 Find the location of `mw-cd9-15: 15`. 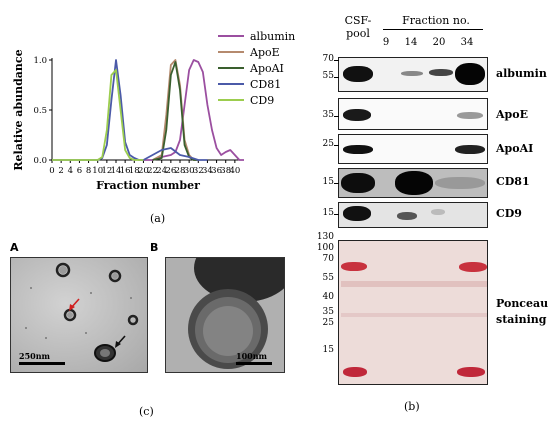

mw-cd9-15: 15 is located at coordinates (328, 213).